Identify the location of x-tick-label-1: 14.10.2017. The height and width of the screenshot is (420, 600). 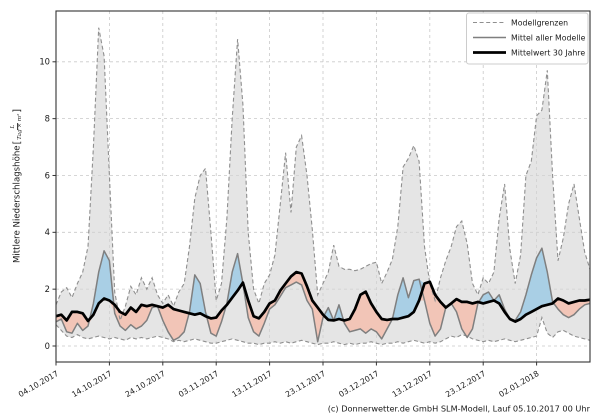
(91, 384).